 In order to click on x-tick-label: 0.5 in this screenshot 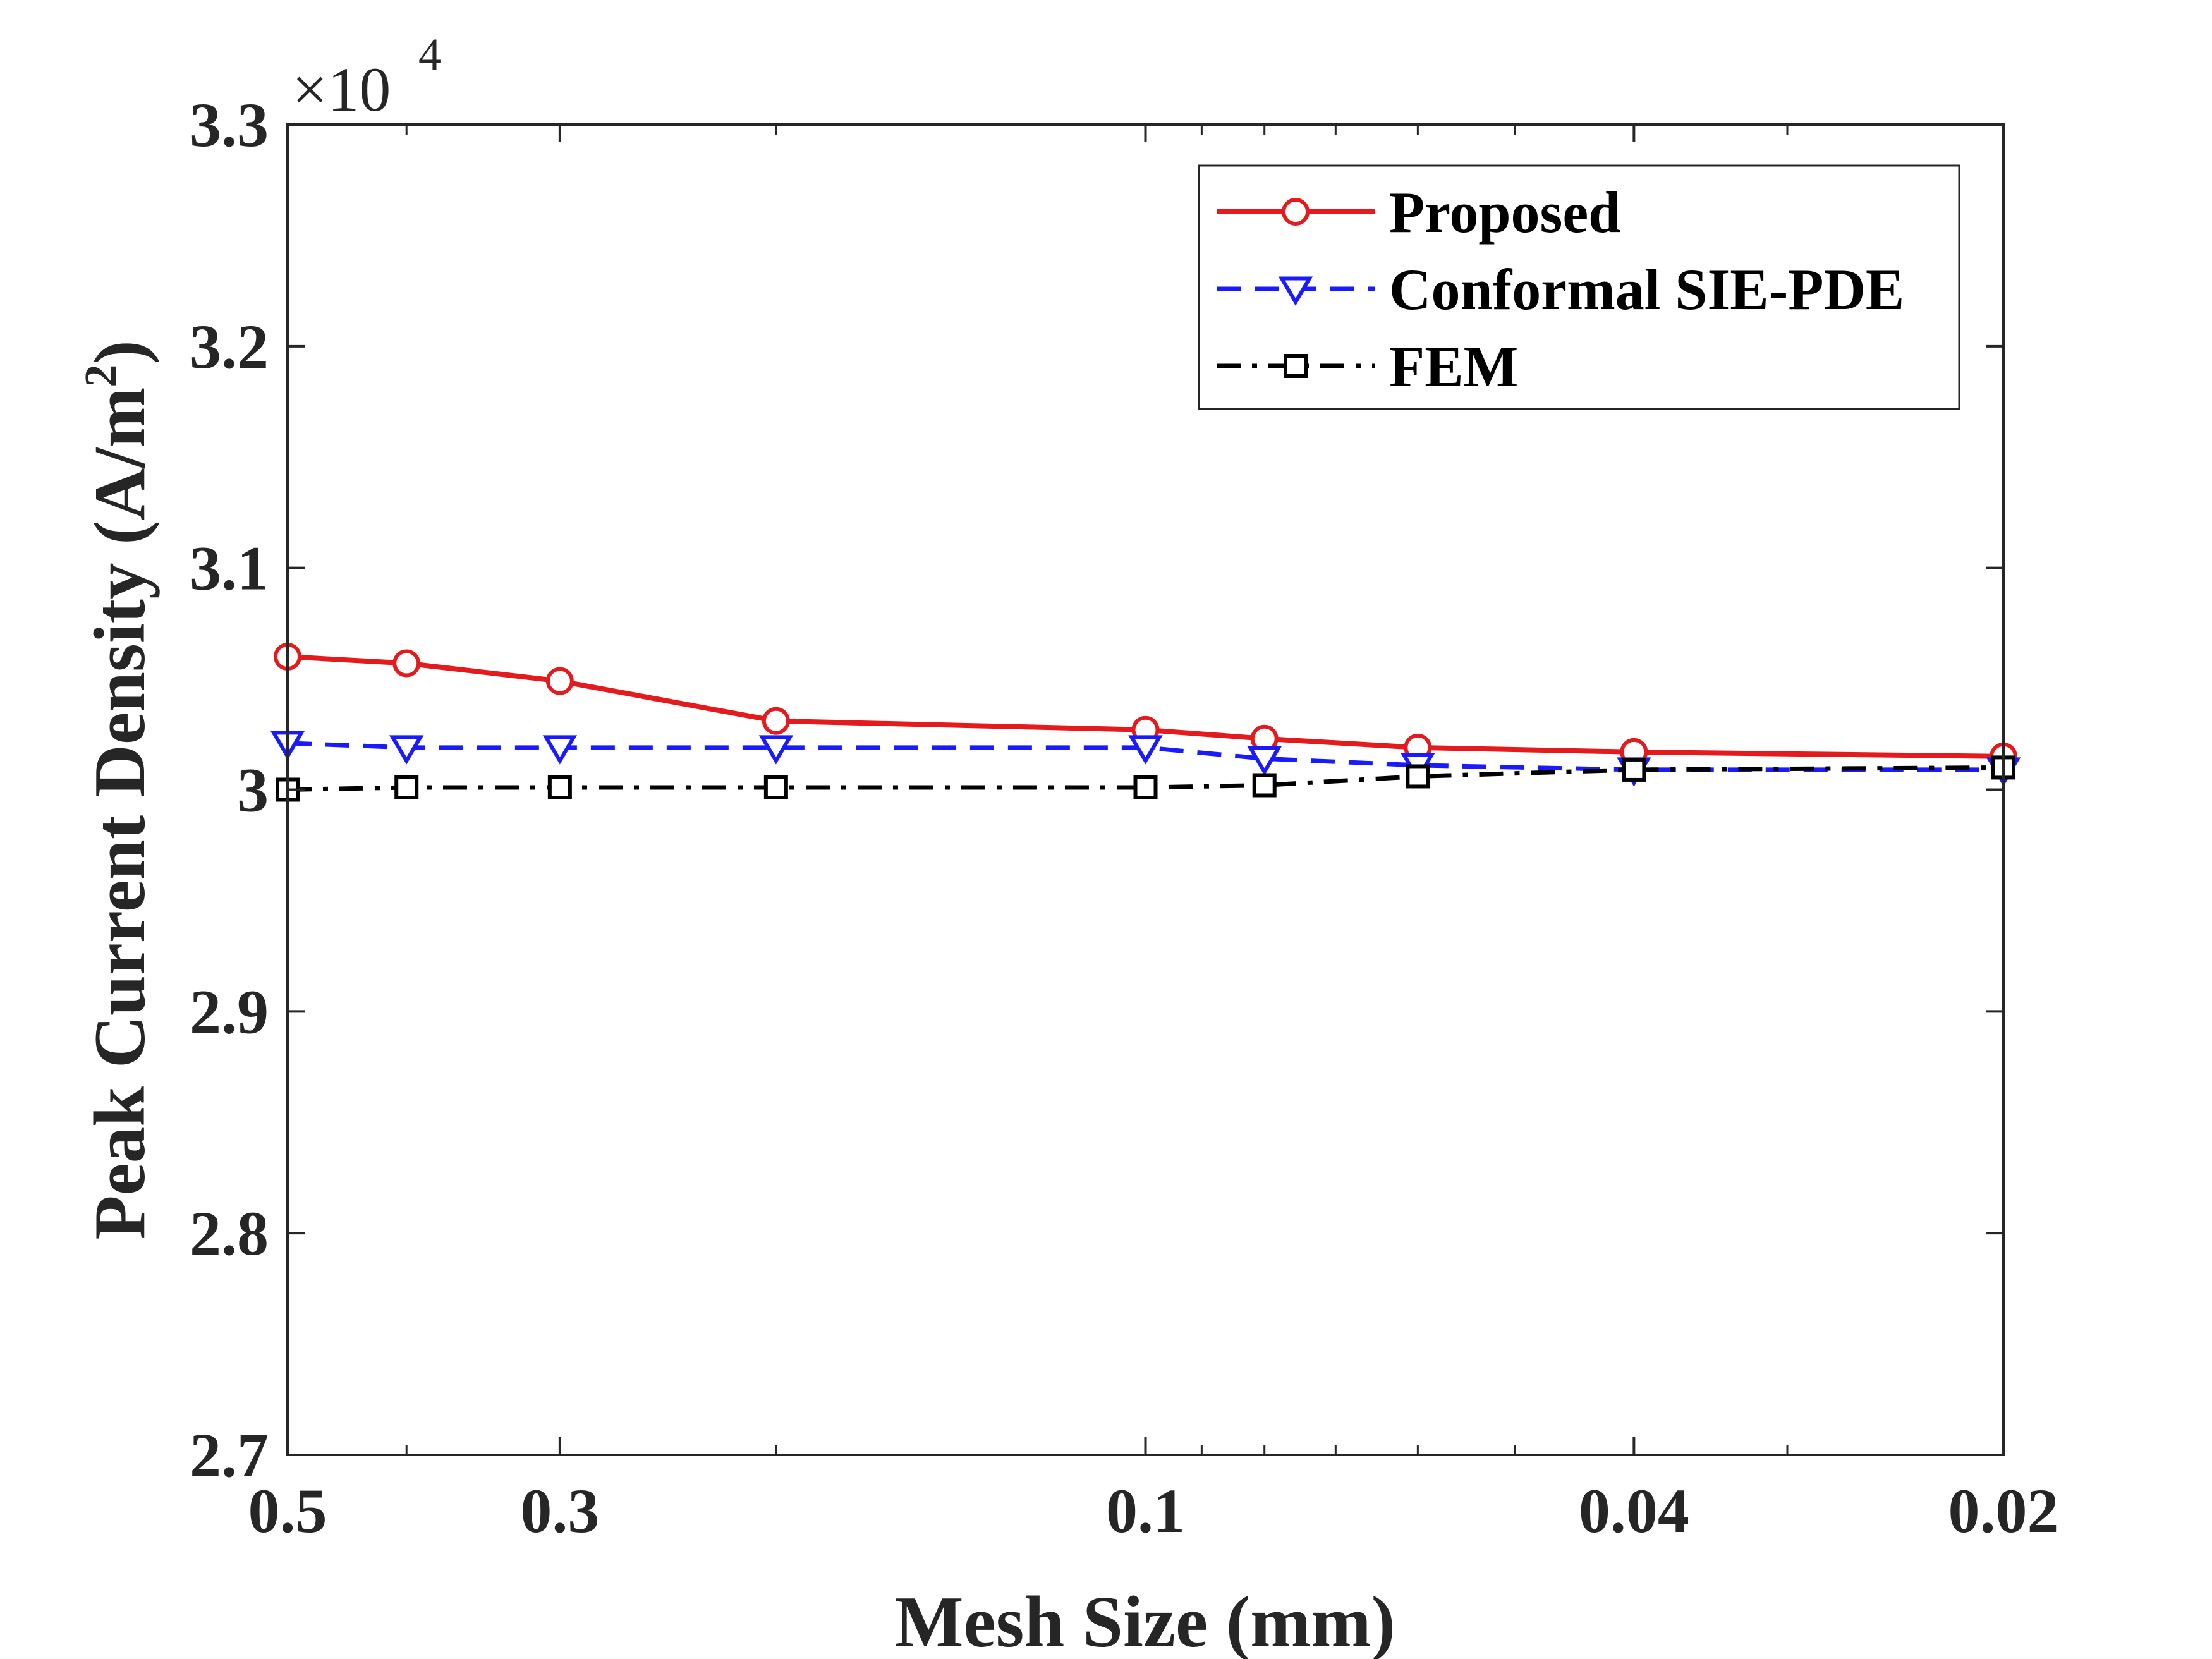, I will do `click(287, 1511)`.